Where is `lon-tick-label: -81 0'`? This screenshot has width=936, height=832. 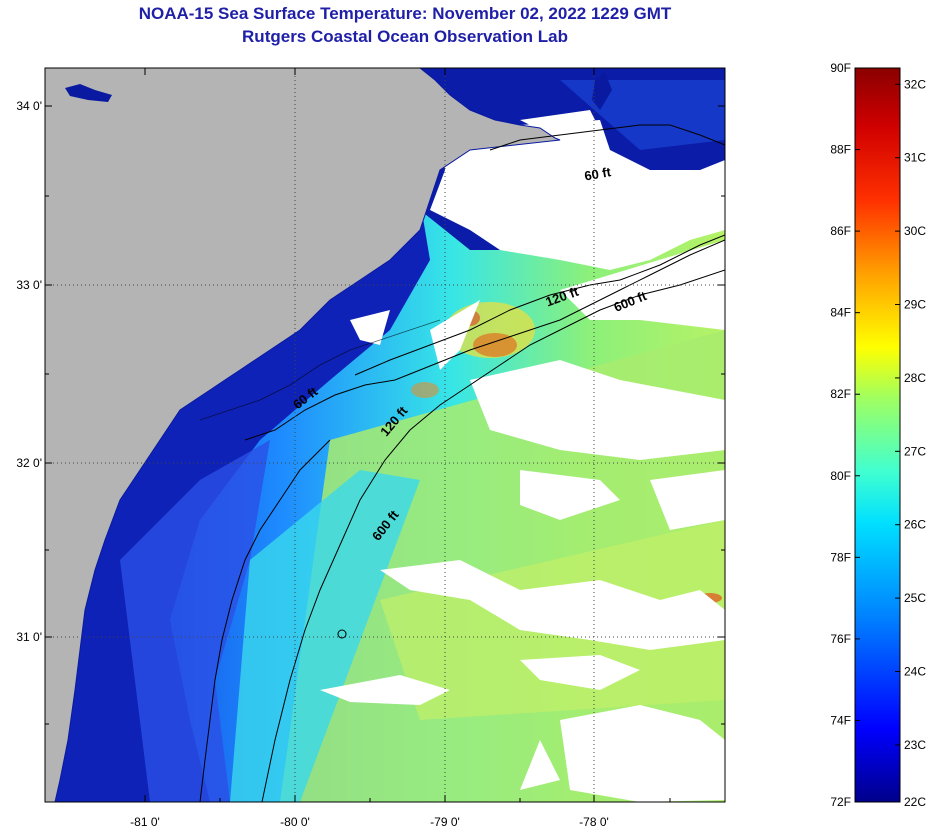
lon-tick-label: -81 0' is located at coordinates (145, 822).